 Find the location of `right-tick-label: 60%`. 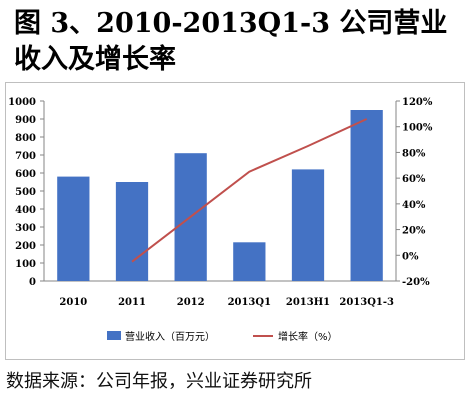

right-tick-label: 60% is located at coordinates (414, 179).